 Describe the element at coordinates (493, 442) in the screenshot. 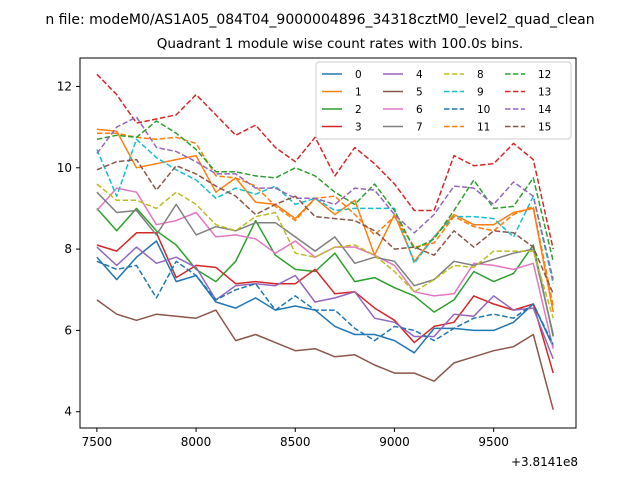

I see `x-tick-label-4: 9500` at that location.